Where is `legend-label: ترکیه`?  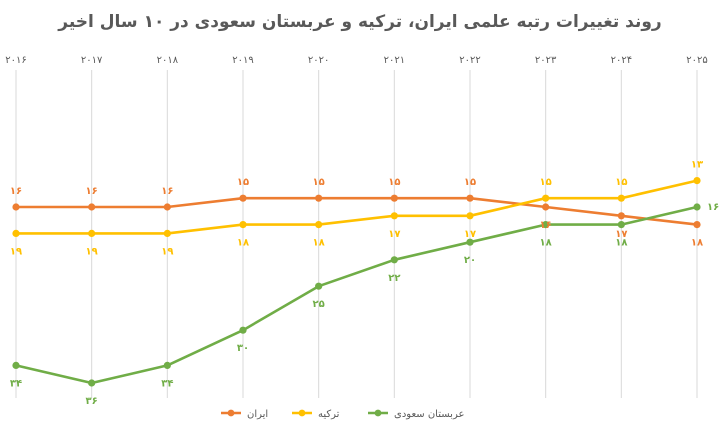 legend-label: ترکیه is located at coordinates (329, 414).